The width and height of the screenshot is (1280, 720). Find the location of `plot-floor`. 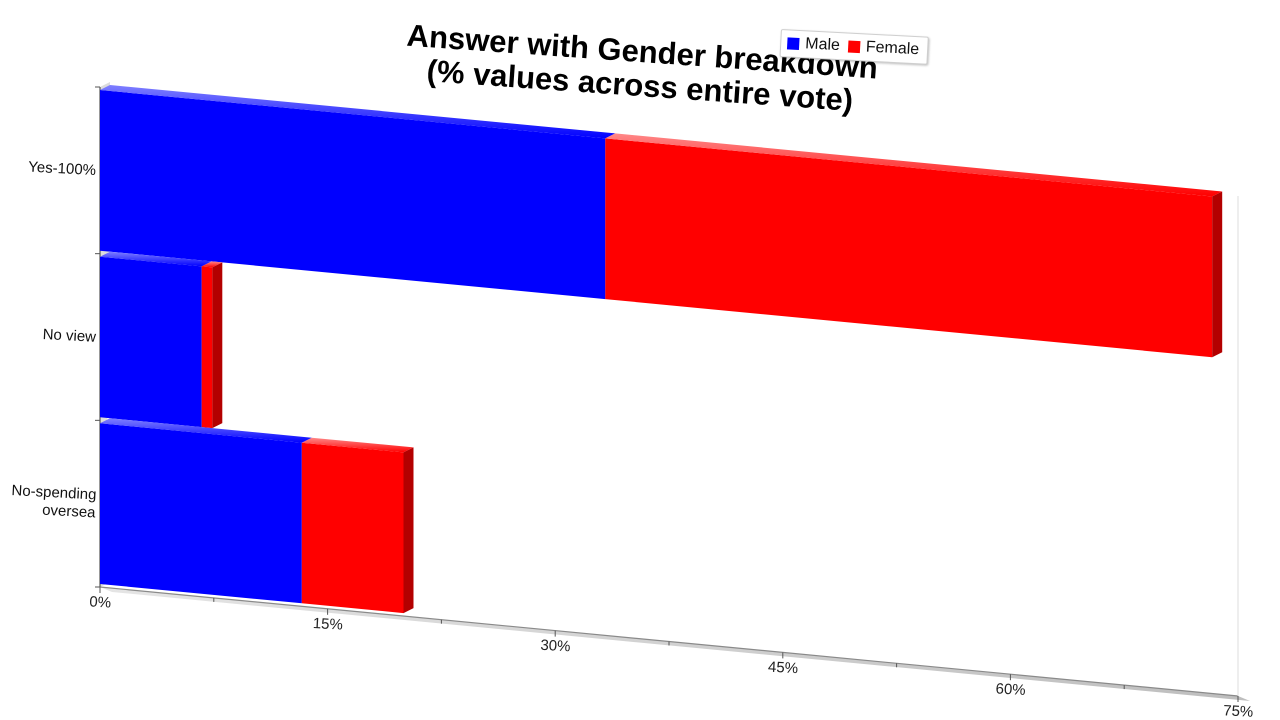

plot-floor is located at coordinates (675, 644).